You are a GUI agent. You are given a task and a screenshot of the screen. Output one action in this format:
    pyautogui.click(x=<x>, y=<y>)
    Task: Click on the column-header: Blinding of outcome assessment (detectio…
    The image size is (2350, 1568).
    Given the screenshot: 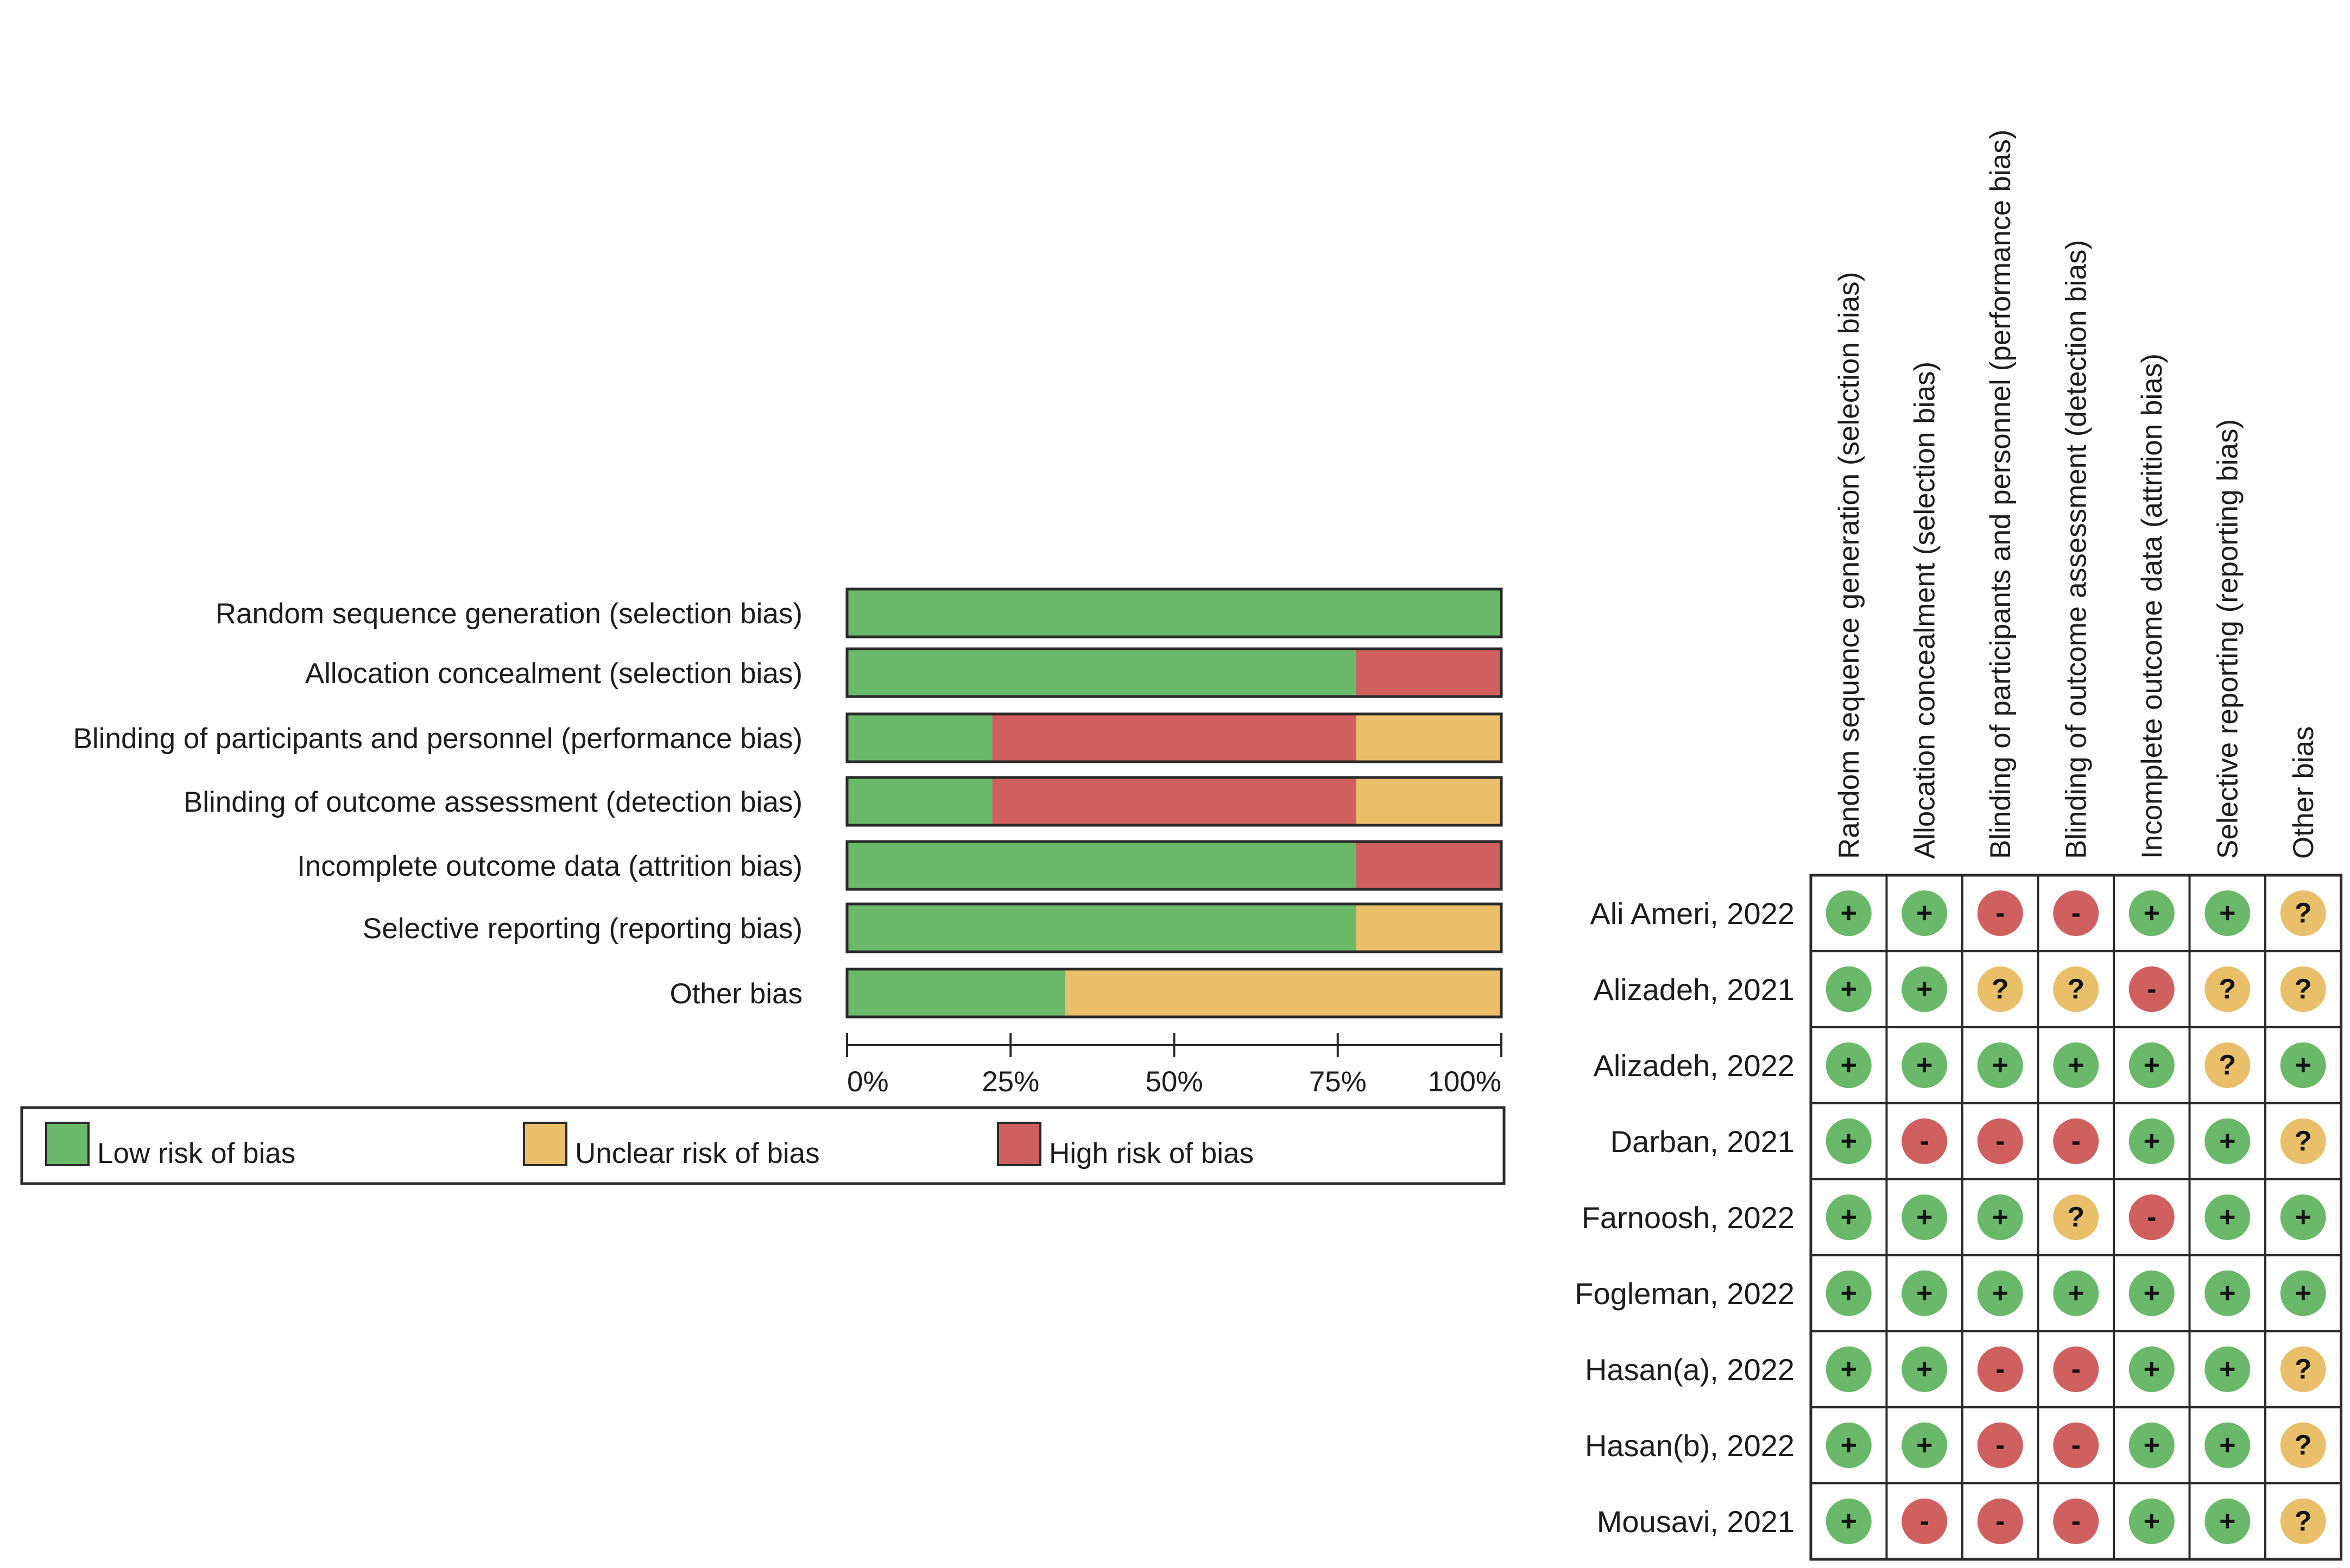 What is the action you would take?
    pyautogui.click(x=2076, y=549)
    